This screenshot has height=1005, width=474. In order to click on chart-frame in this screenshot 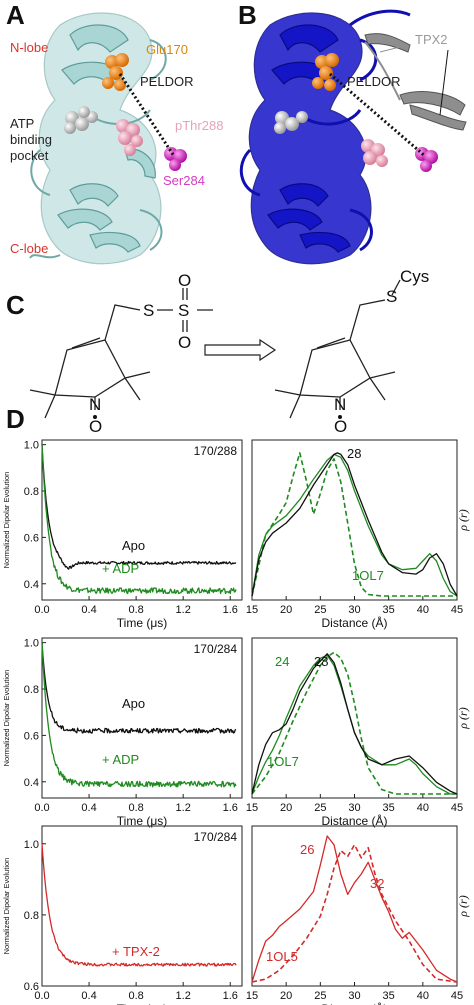, I will do `click(142, 718)`.